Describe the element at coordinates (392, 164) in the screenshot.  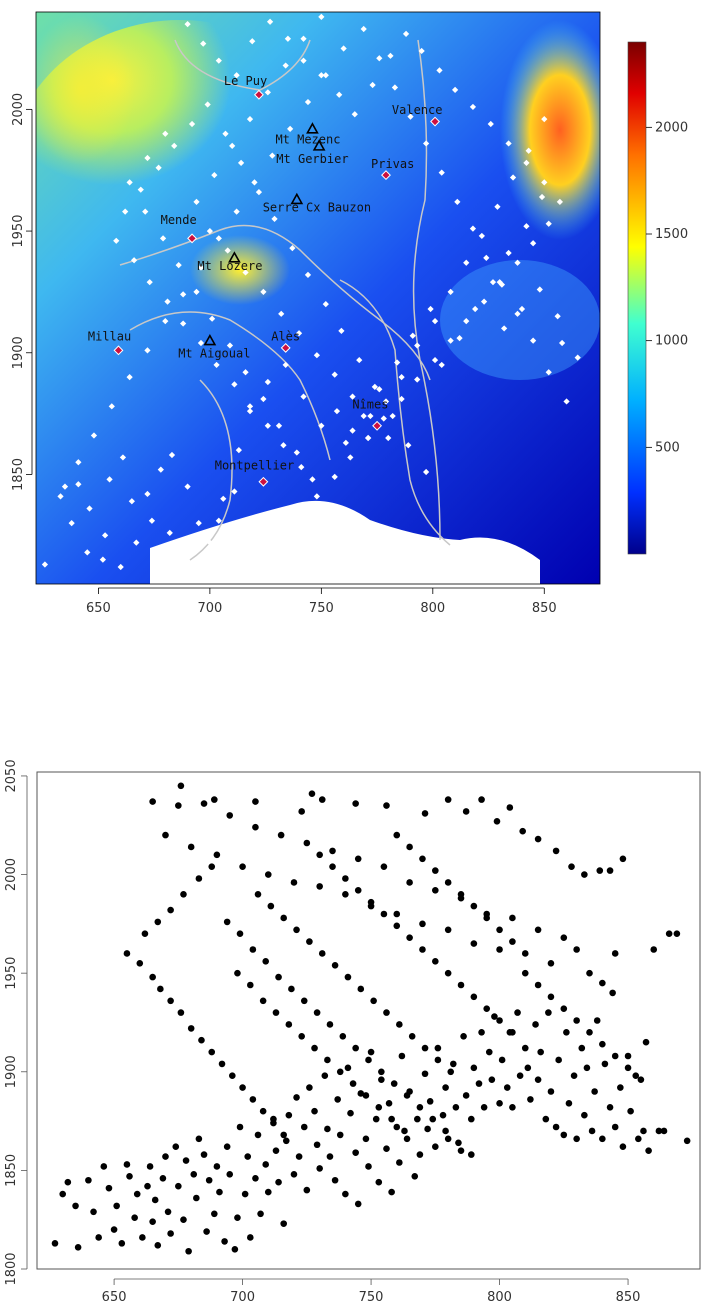
I see `place-label: Privas` at that location.